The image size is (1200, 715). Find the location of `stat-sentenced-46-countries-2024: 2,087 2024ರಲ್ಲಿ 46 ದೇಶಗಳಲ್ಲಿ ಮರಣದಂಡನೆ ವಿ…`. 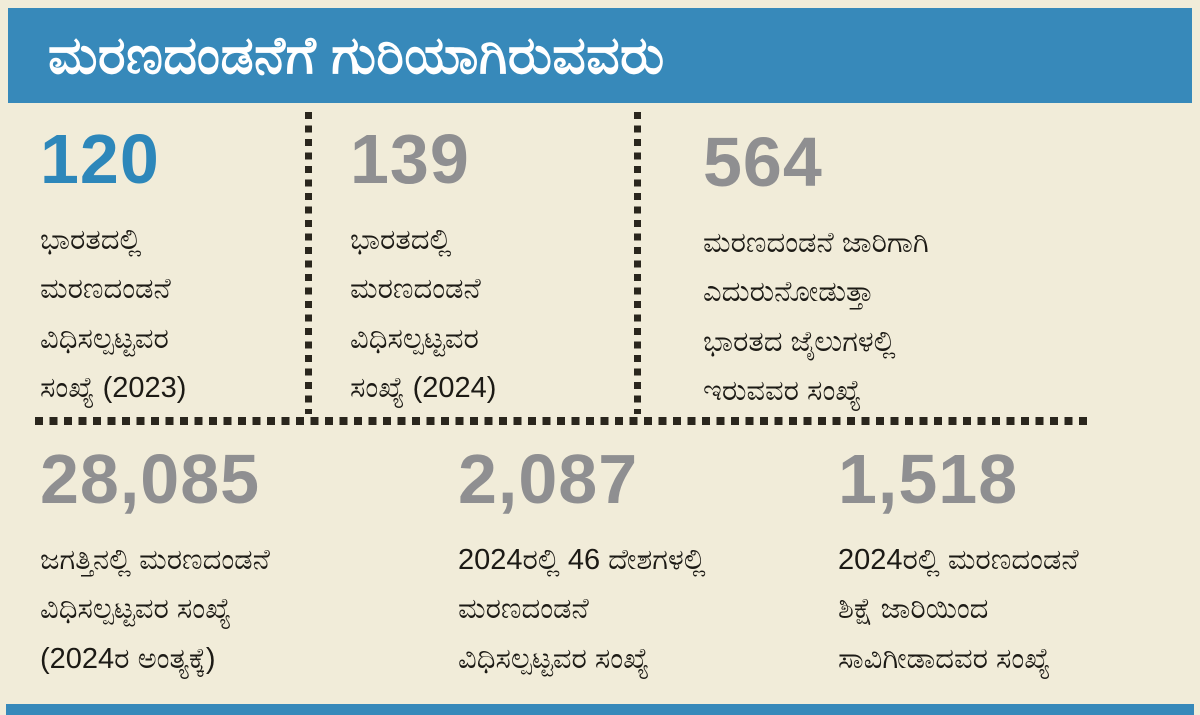

stat-sentenced-46-countries-2024: 2,087 2024ರಲ್ಲಿ 46 ದೇಶಗಳಲ್ಲಿ ಮರಣದಂಡನೆ ವಿ… is located at coordinates (643, 564).